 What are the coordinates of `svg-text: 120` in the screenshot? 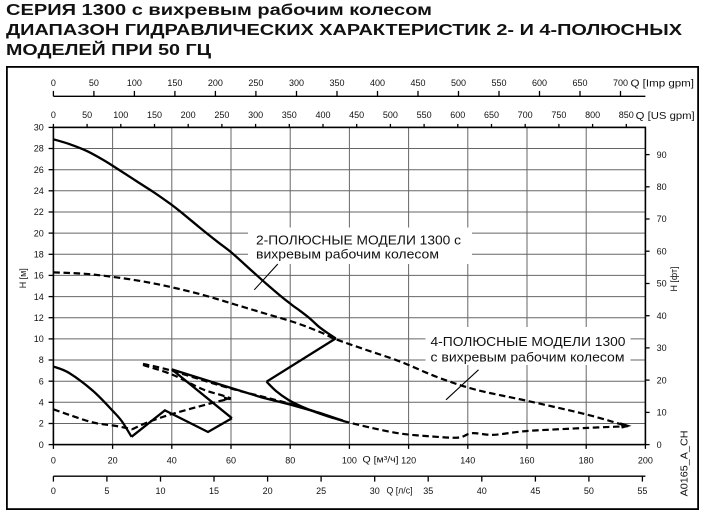 It's located at (408, 460).